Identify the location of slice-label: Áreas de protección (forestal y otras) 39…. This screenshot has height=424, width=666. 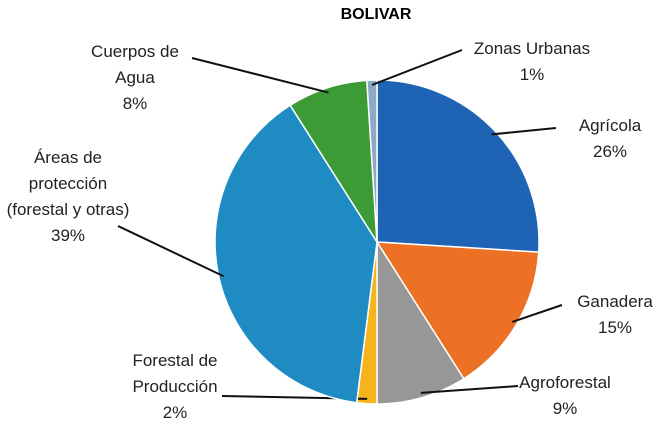
(68, 197).